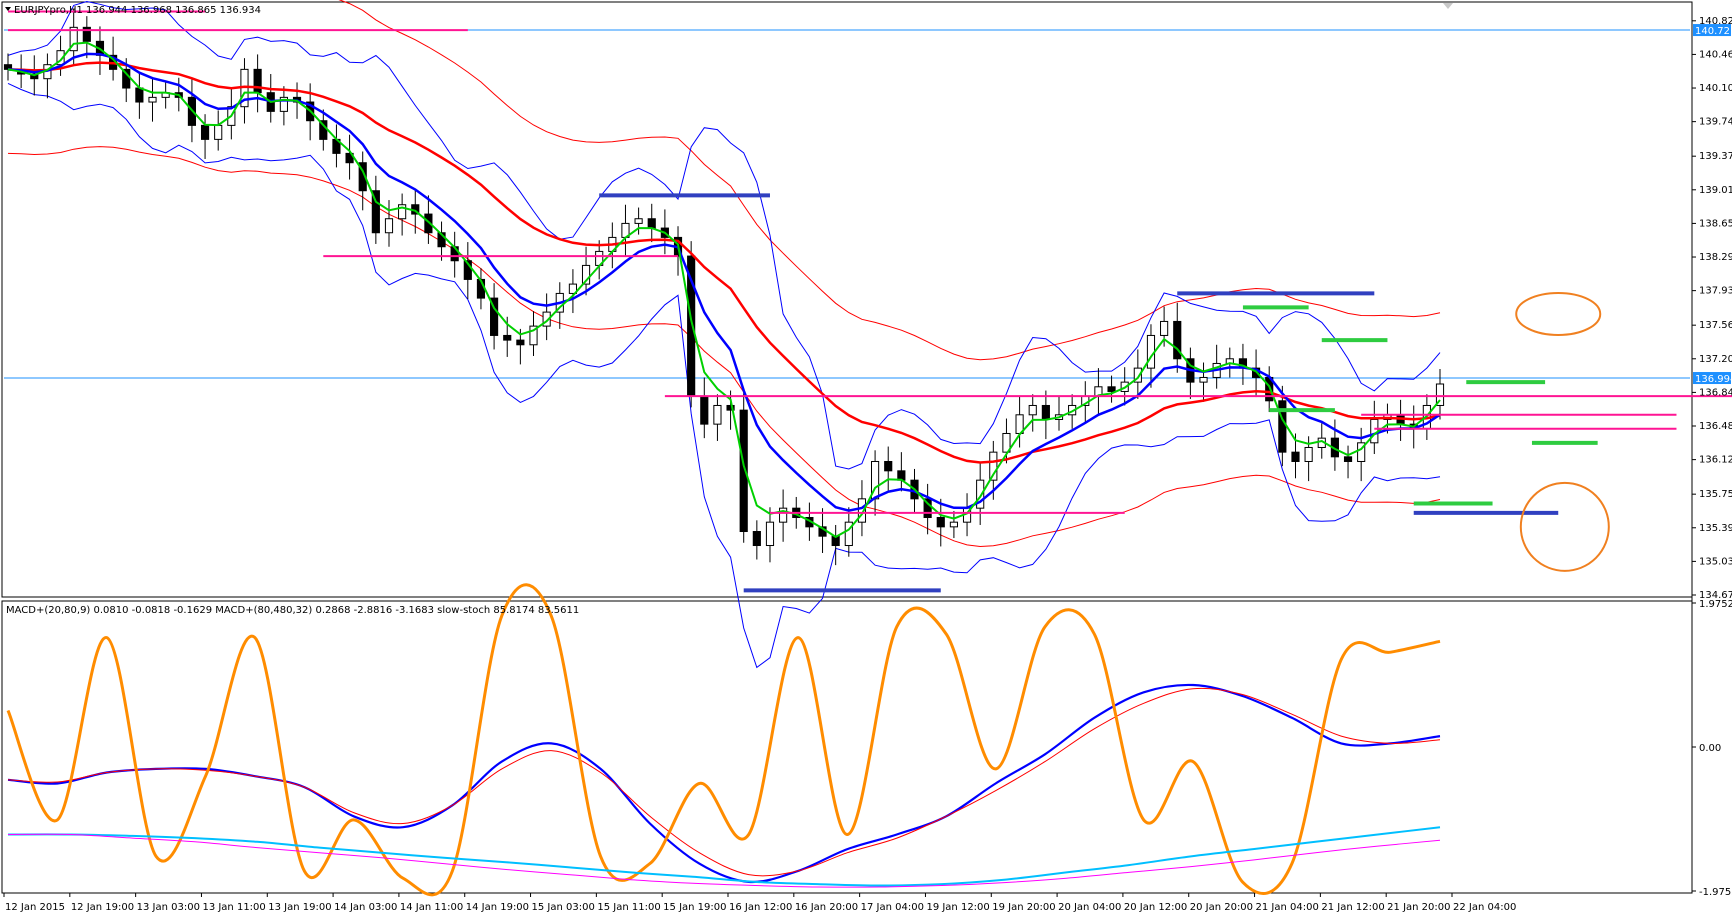 The height and width of the screenshot is (917, 1732). Describe the element at coordinates (1023, 907) in the screenshot. I see `time-tick-label: 19 Jan 20:00` at that location.